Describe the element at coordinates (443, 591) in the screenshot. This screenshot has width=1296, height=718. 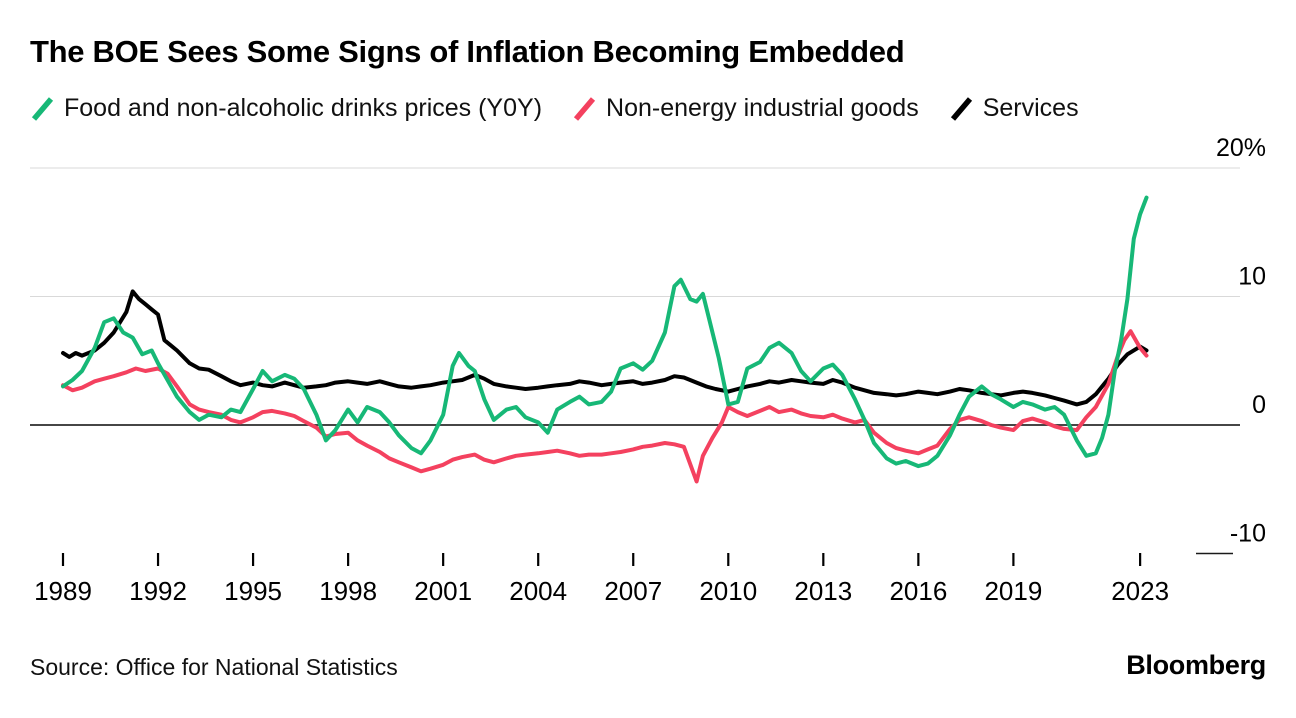
I see `x-axis-label: 2001` at that location.